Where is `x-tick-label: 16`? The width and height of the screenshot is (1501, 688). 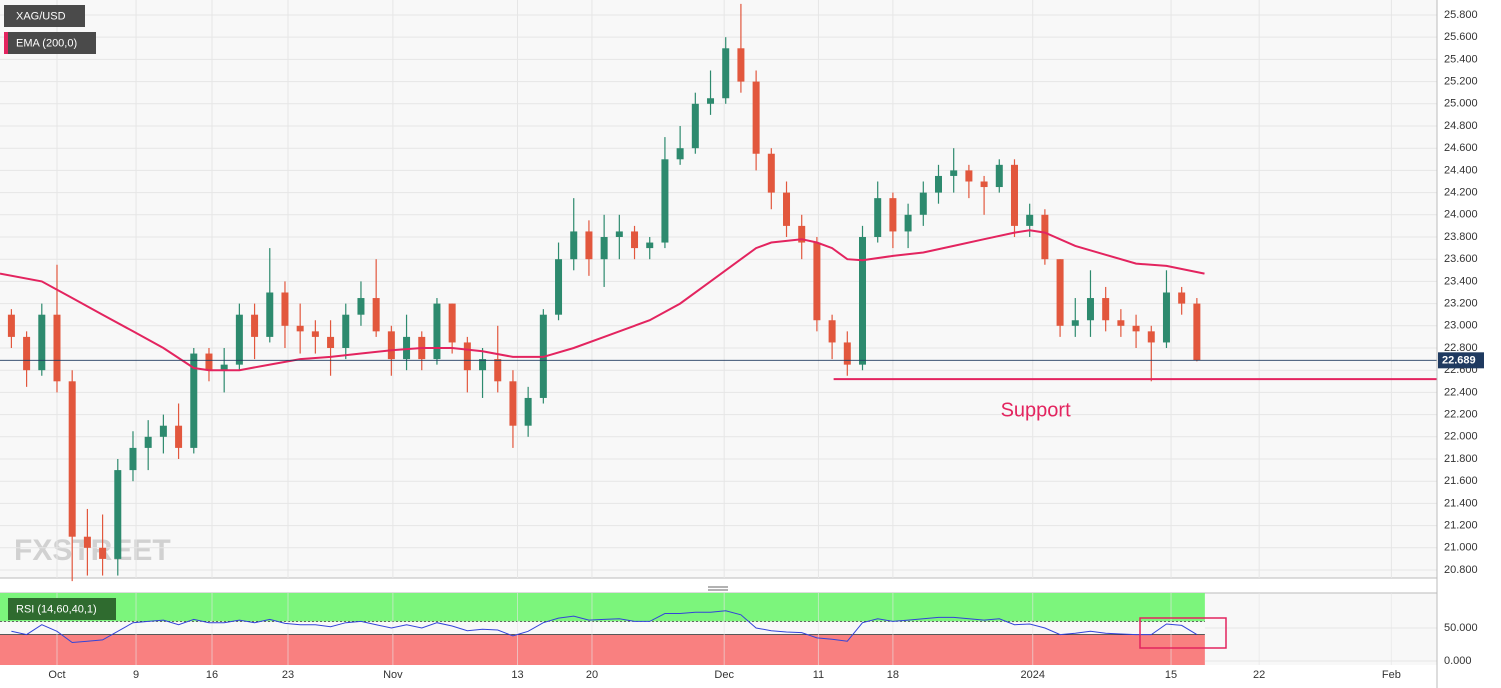
x-tick-label: 16 is located at coordinates (212, 675).